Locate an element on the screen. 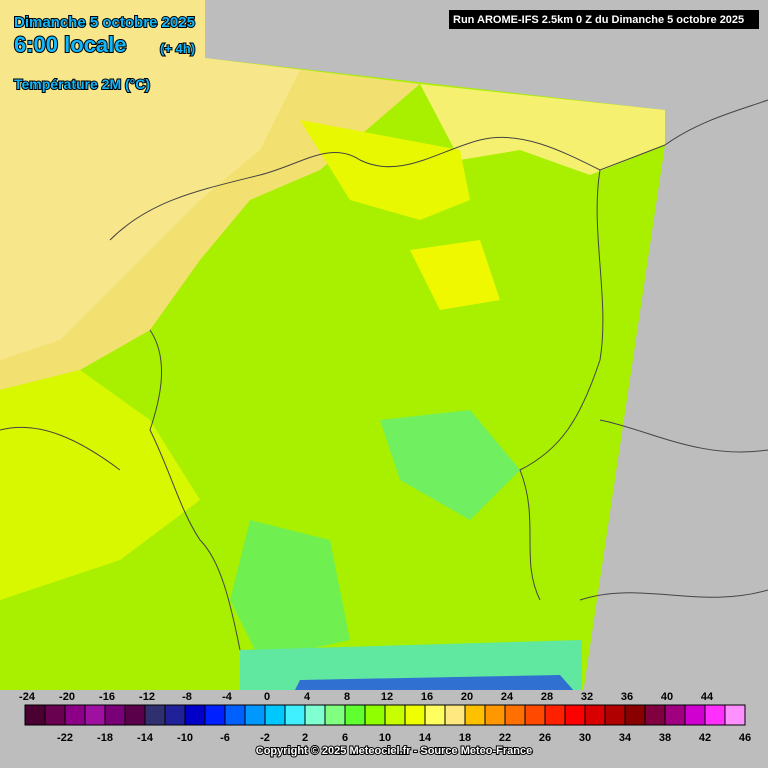 The image size is (768, 768). legend-label: 8 is located at coordinates (347, 697).